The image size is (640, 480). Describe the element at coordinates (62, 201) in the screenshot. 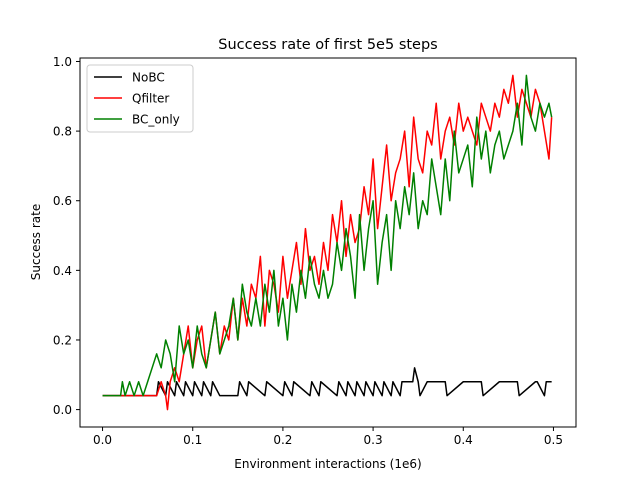

I see `y-tick-label: 0.6` at that location.